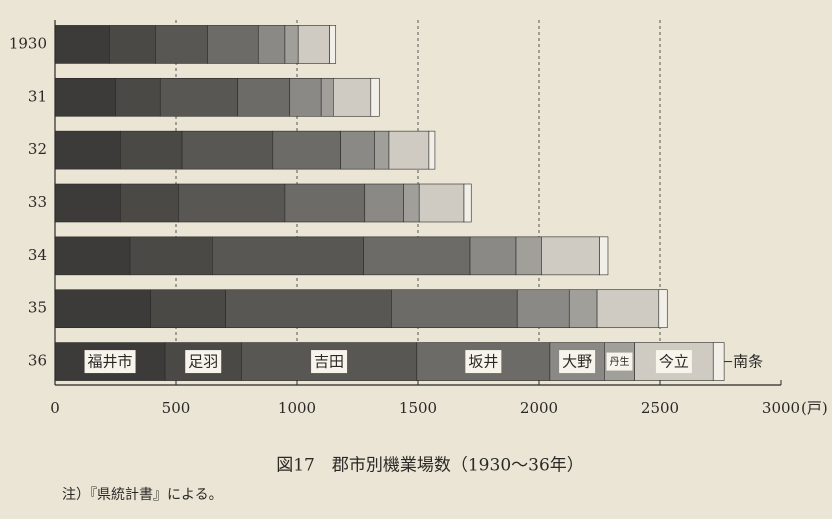 This screenshot has width=832, height=519. What do you see at coordinates (539, 408) in the screenshot?
I see `x-tick-label: 2000` at bounding box center [539, 408].